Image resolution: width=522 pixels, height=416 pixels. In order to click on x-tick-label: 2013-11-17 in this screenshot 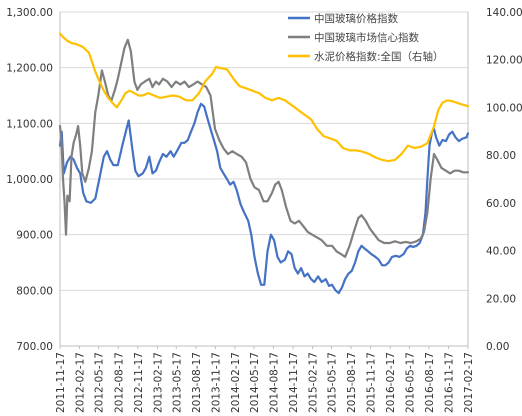, I will do `click(216, 382)`.